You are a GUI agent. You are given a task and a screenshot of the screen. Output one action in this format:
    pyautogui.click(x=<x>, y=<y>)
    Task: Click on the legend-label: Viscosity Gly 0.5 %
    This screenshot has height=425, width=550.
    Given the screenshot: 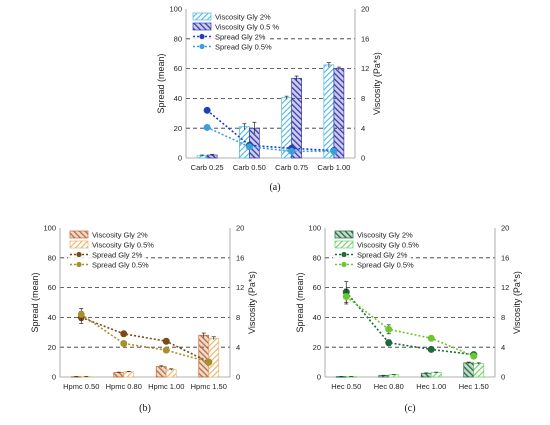 What is the action you would take?
    pyautogui.click(x=247, y=27)
    